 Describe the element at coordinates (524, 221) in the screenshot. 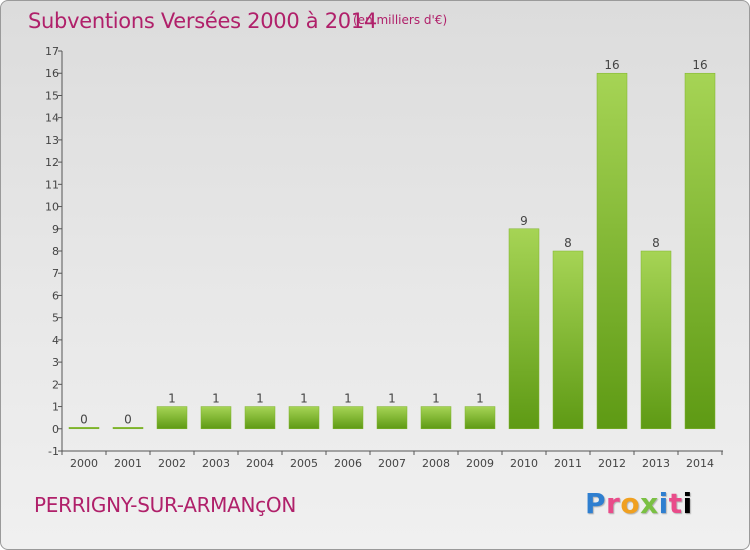

I see `data-label-2010: 9` at that location.